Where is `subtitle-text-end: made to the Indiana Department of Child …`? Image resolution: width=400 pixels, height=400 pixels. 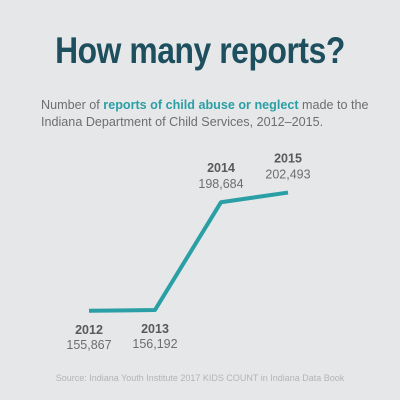 subtitle-text-end: made to the Indiana Department of Child … is located at coordinates (205, 113).